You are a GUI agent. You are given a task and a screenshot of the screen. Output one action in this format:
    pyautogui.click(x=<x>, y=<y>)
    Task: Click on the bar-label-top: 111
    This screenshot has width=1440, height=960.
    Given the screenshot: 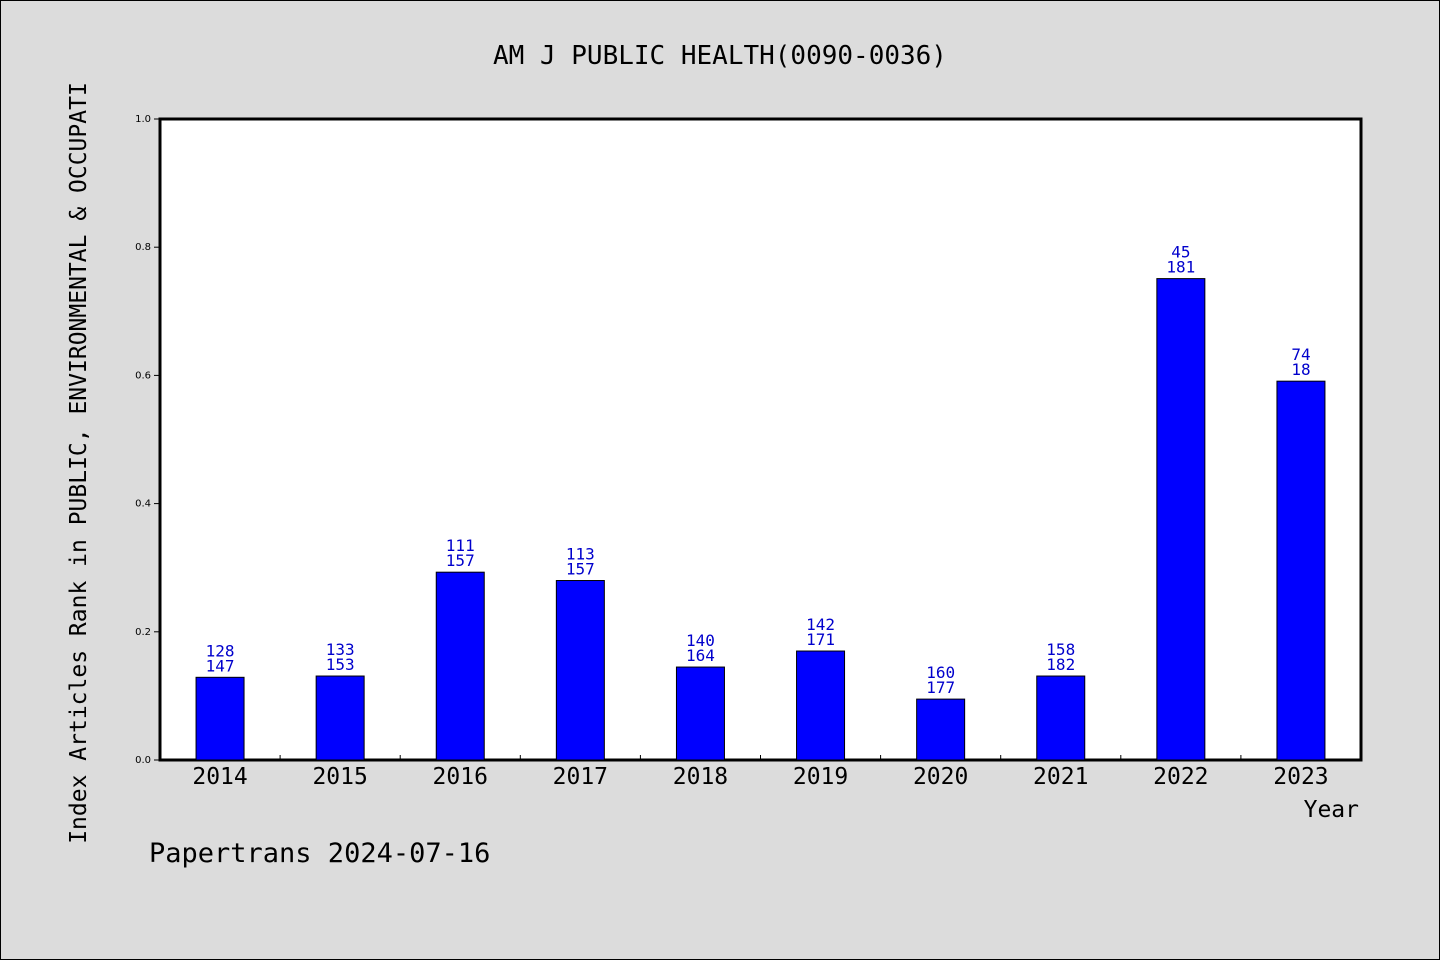 What is the action you would take?
    pyautogui.click(x=460, y=545)
    